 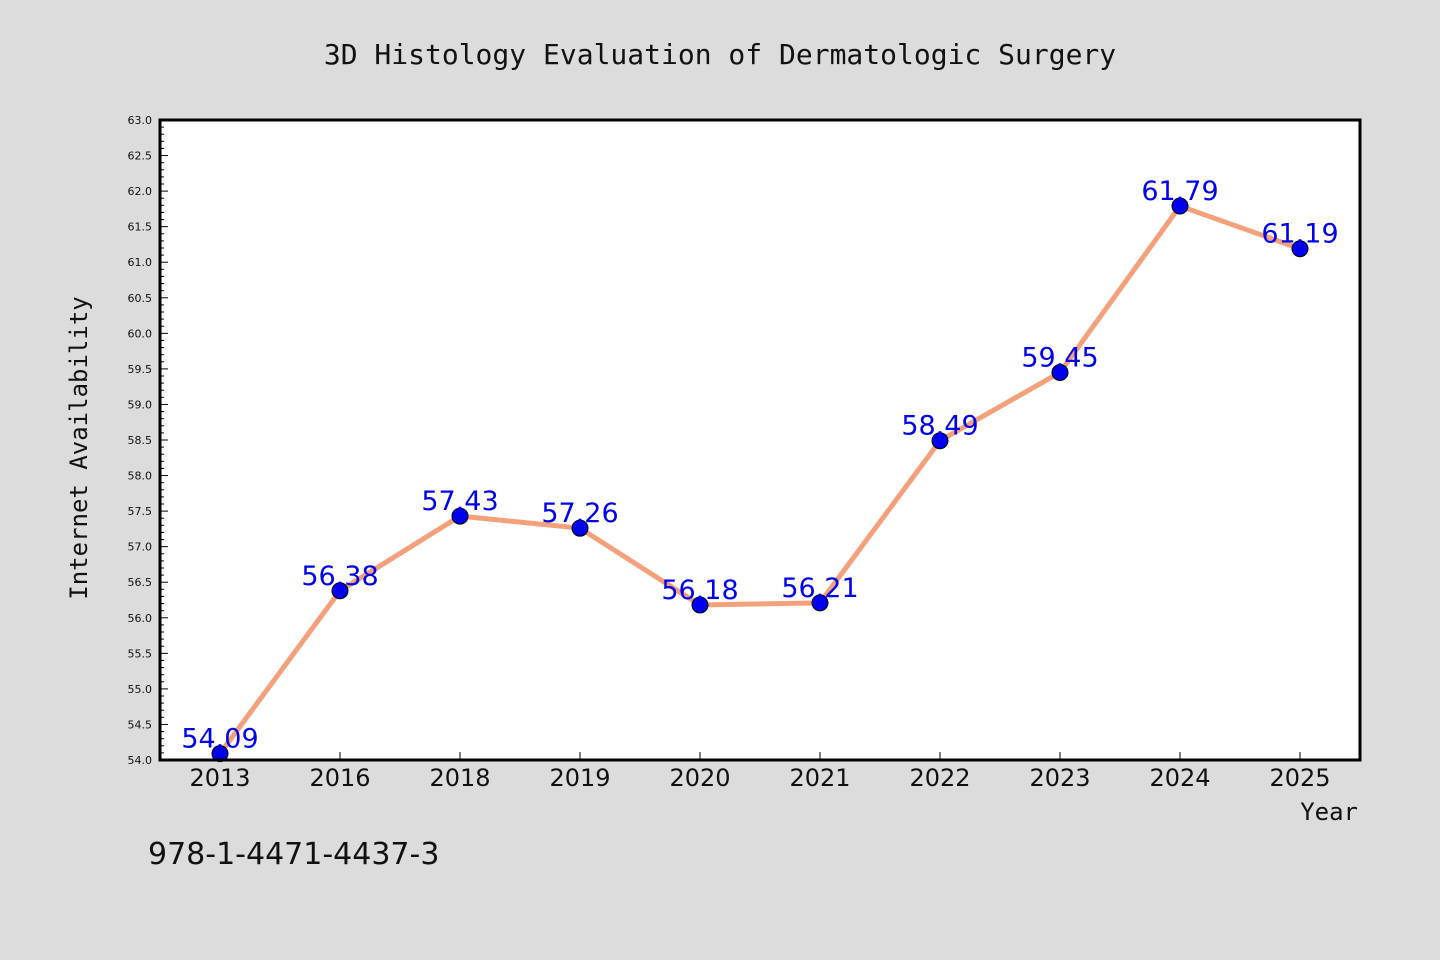 I want to click on x-tick-label: 2019, so click(x=579, y=778).